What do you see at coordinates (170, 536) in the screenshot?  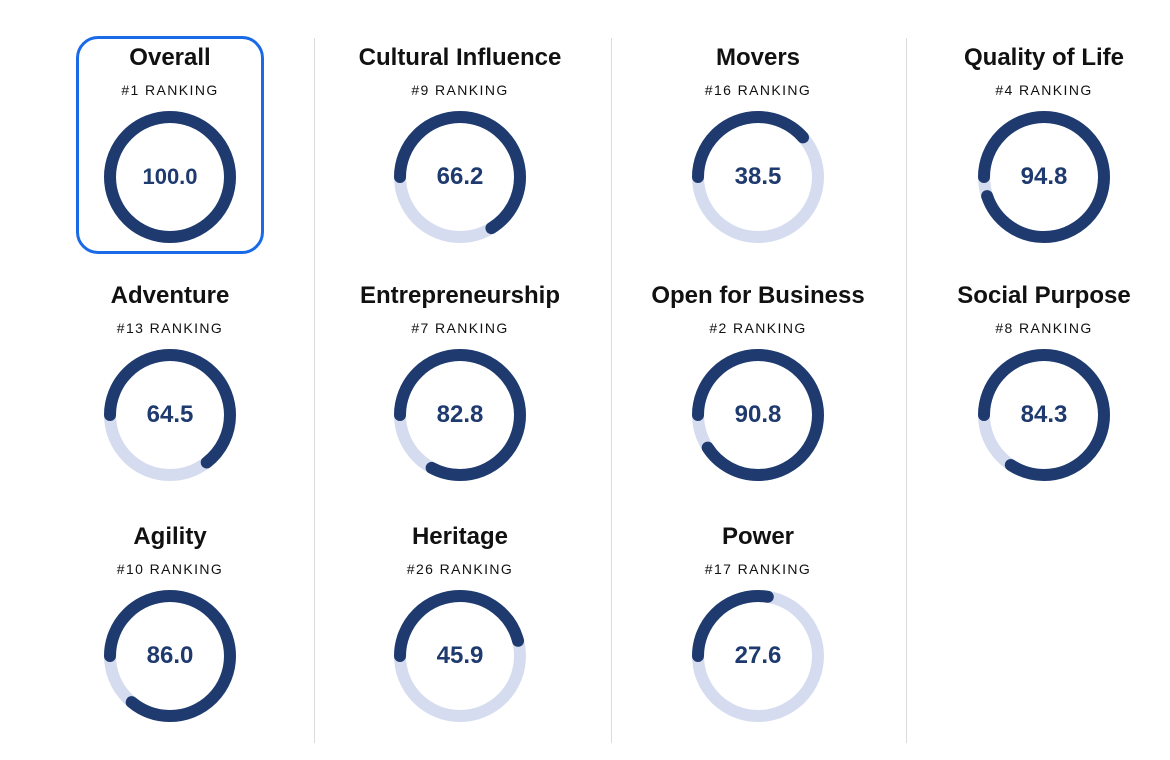 I see `category-title: Agility` at bounding box center [170, 536].